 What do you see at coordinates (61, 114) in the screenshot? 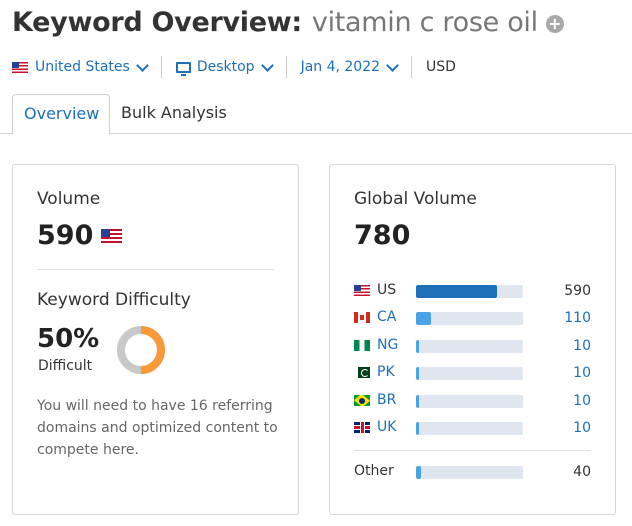
I see `tab-overview: Overview` at bounding box center [61, 114].